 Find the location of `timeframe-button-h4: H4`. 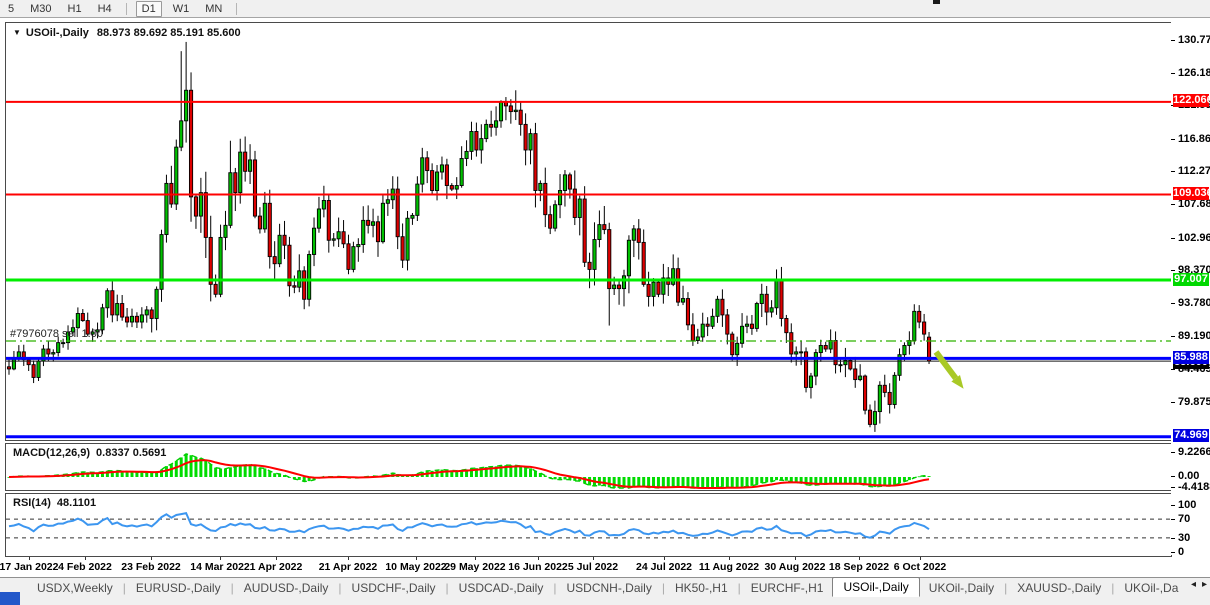

timeframe-button-h4: H4 is located at coordinates (104, 8).